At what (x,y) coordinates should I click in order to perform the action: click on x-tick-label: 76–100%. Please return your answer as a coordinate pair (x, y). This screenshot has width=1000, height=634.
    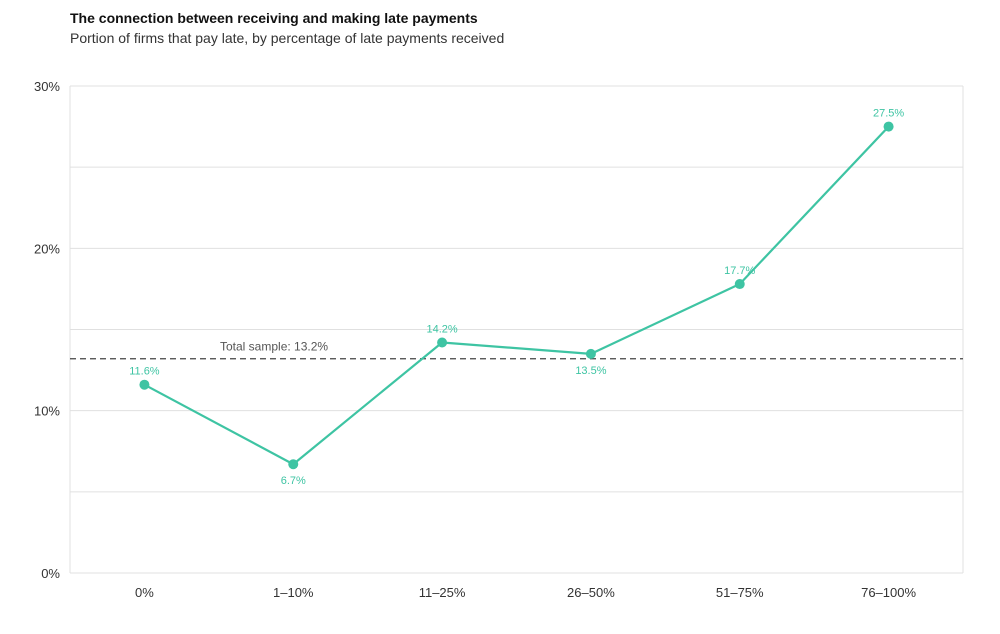
    Looking at the image, I should click on (888, 592).